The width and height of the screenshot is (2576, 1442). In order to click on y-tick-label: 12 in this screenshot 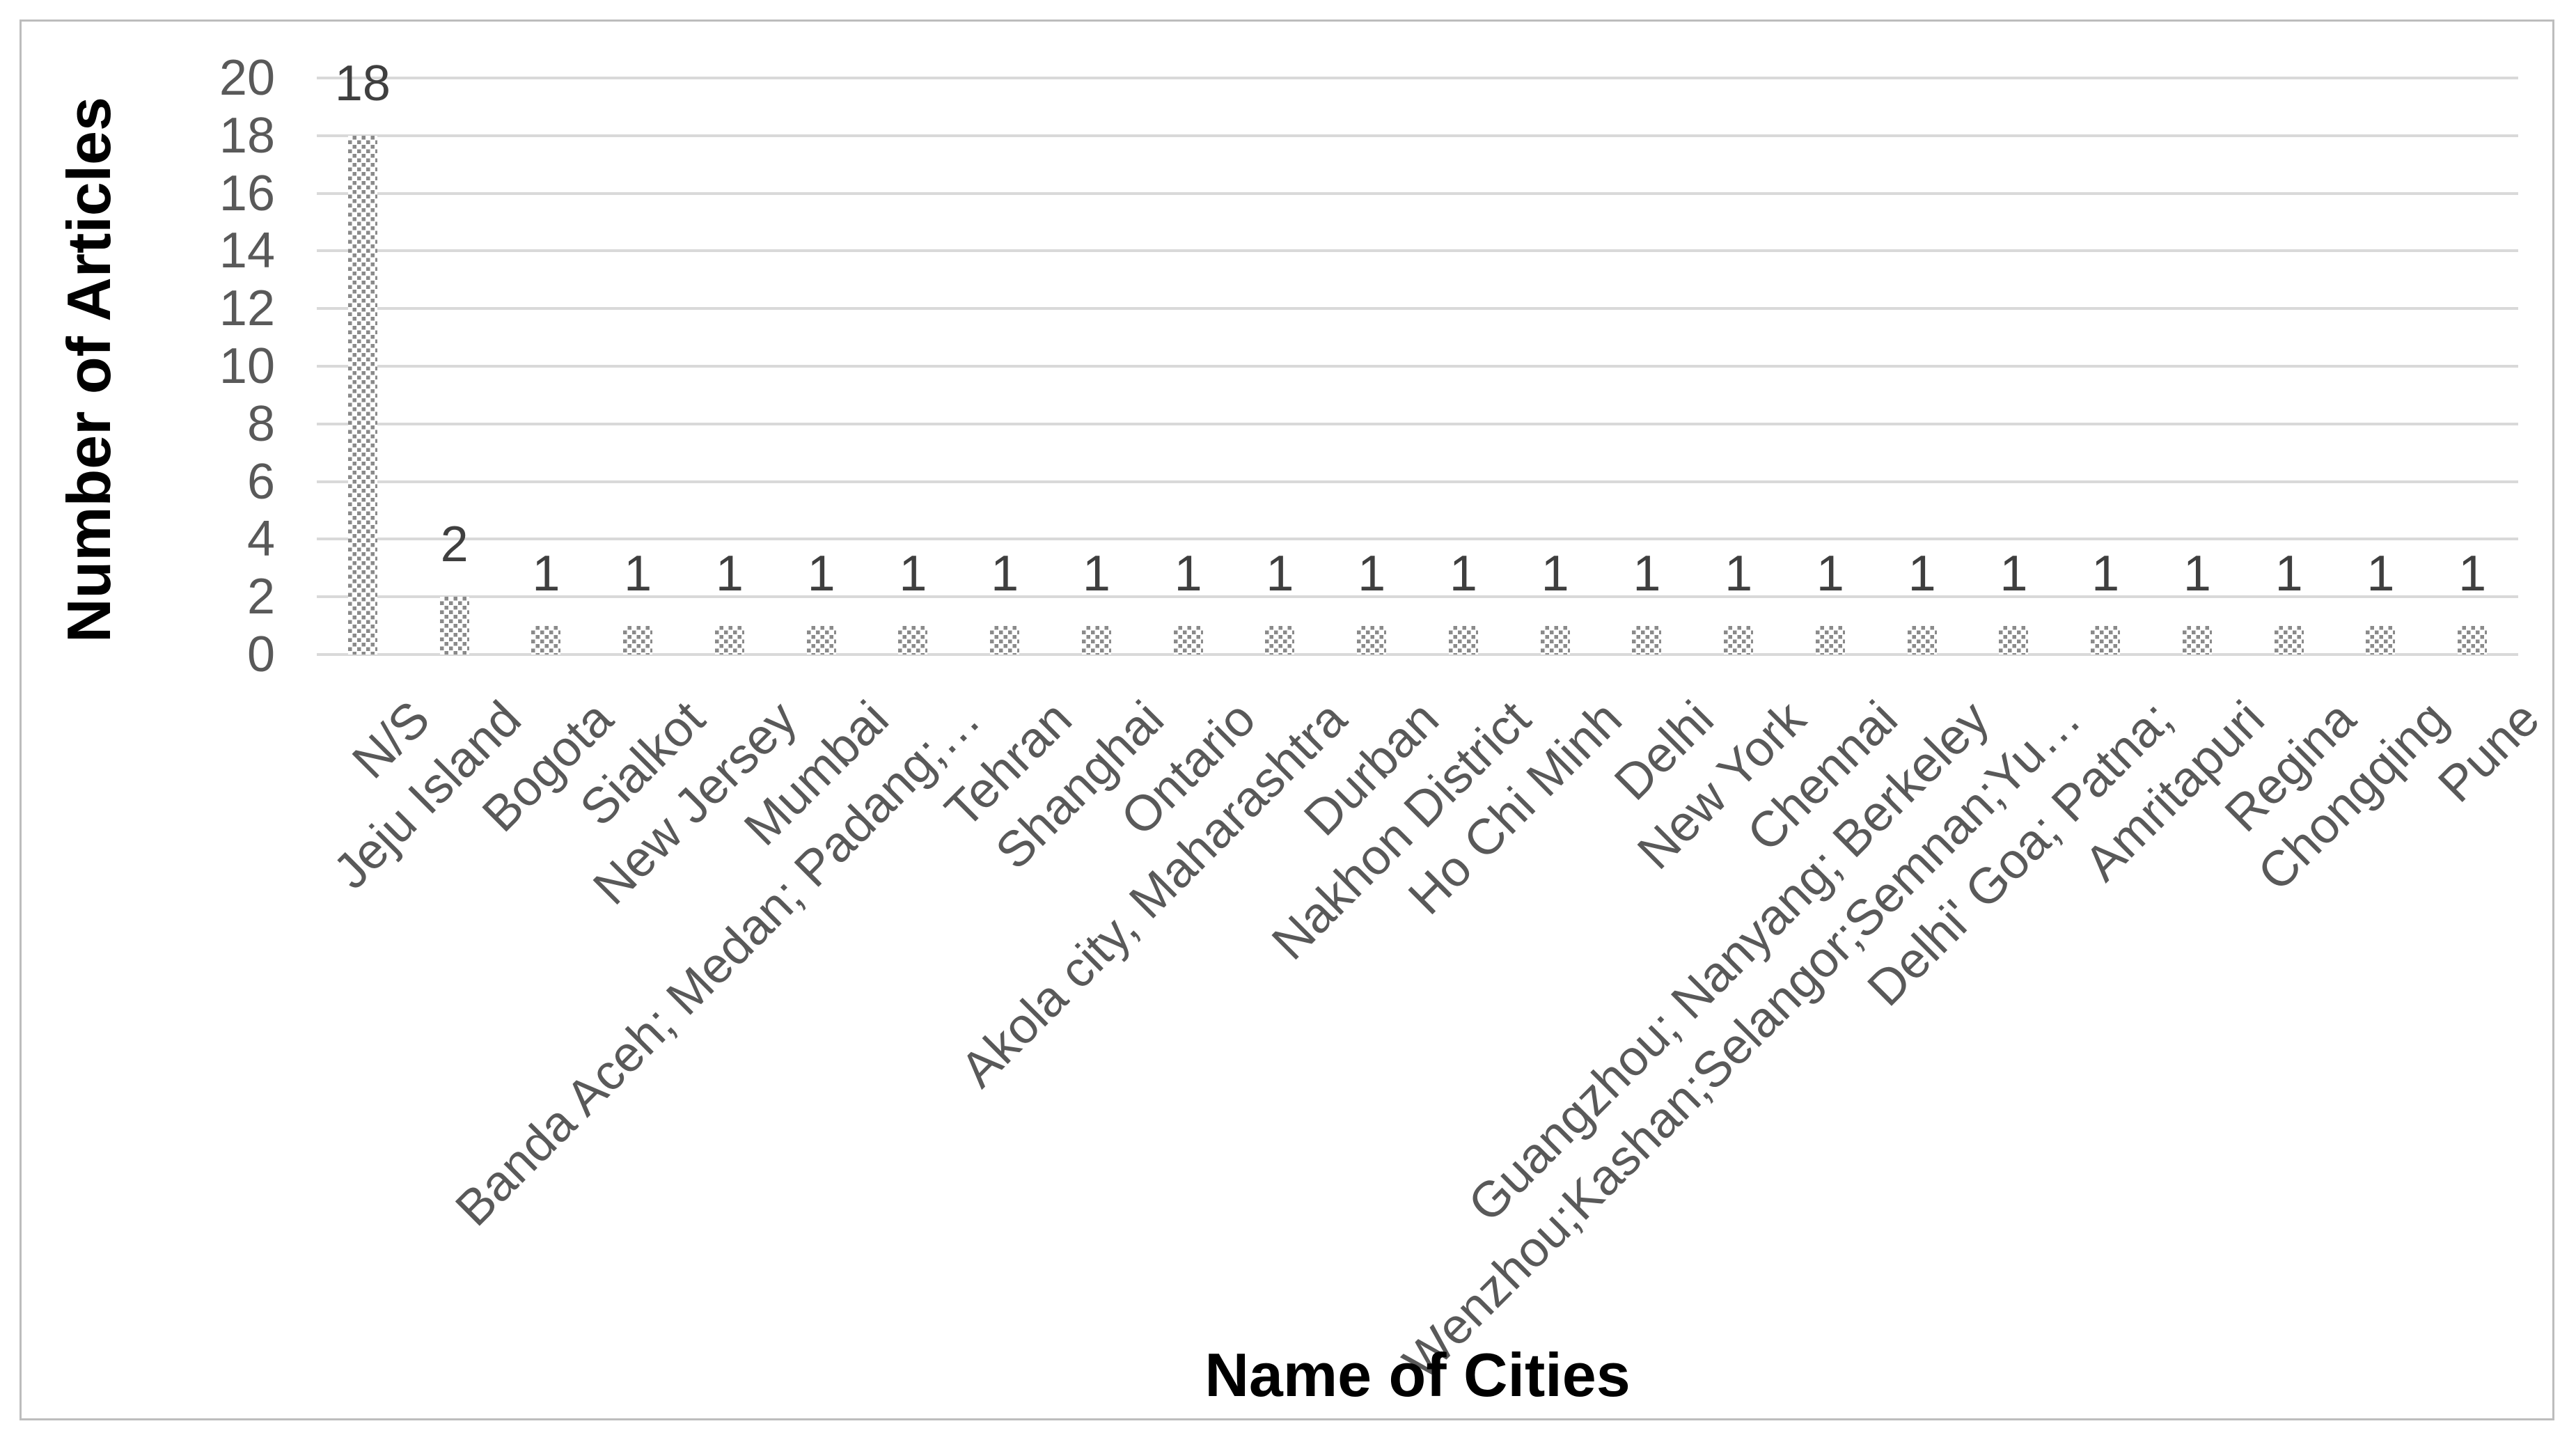, I will do `click(247, 309)`.